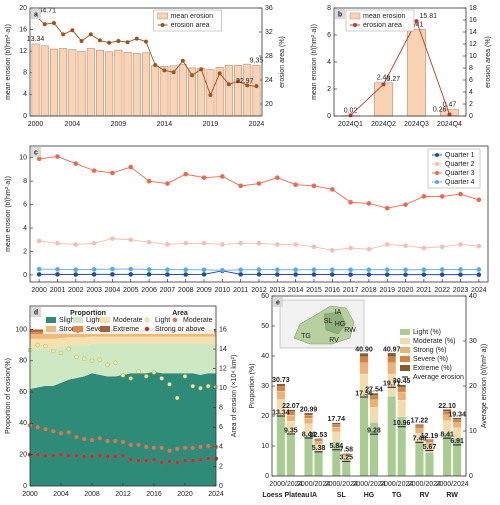  I want to click on legend-box, so click(128, 321).